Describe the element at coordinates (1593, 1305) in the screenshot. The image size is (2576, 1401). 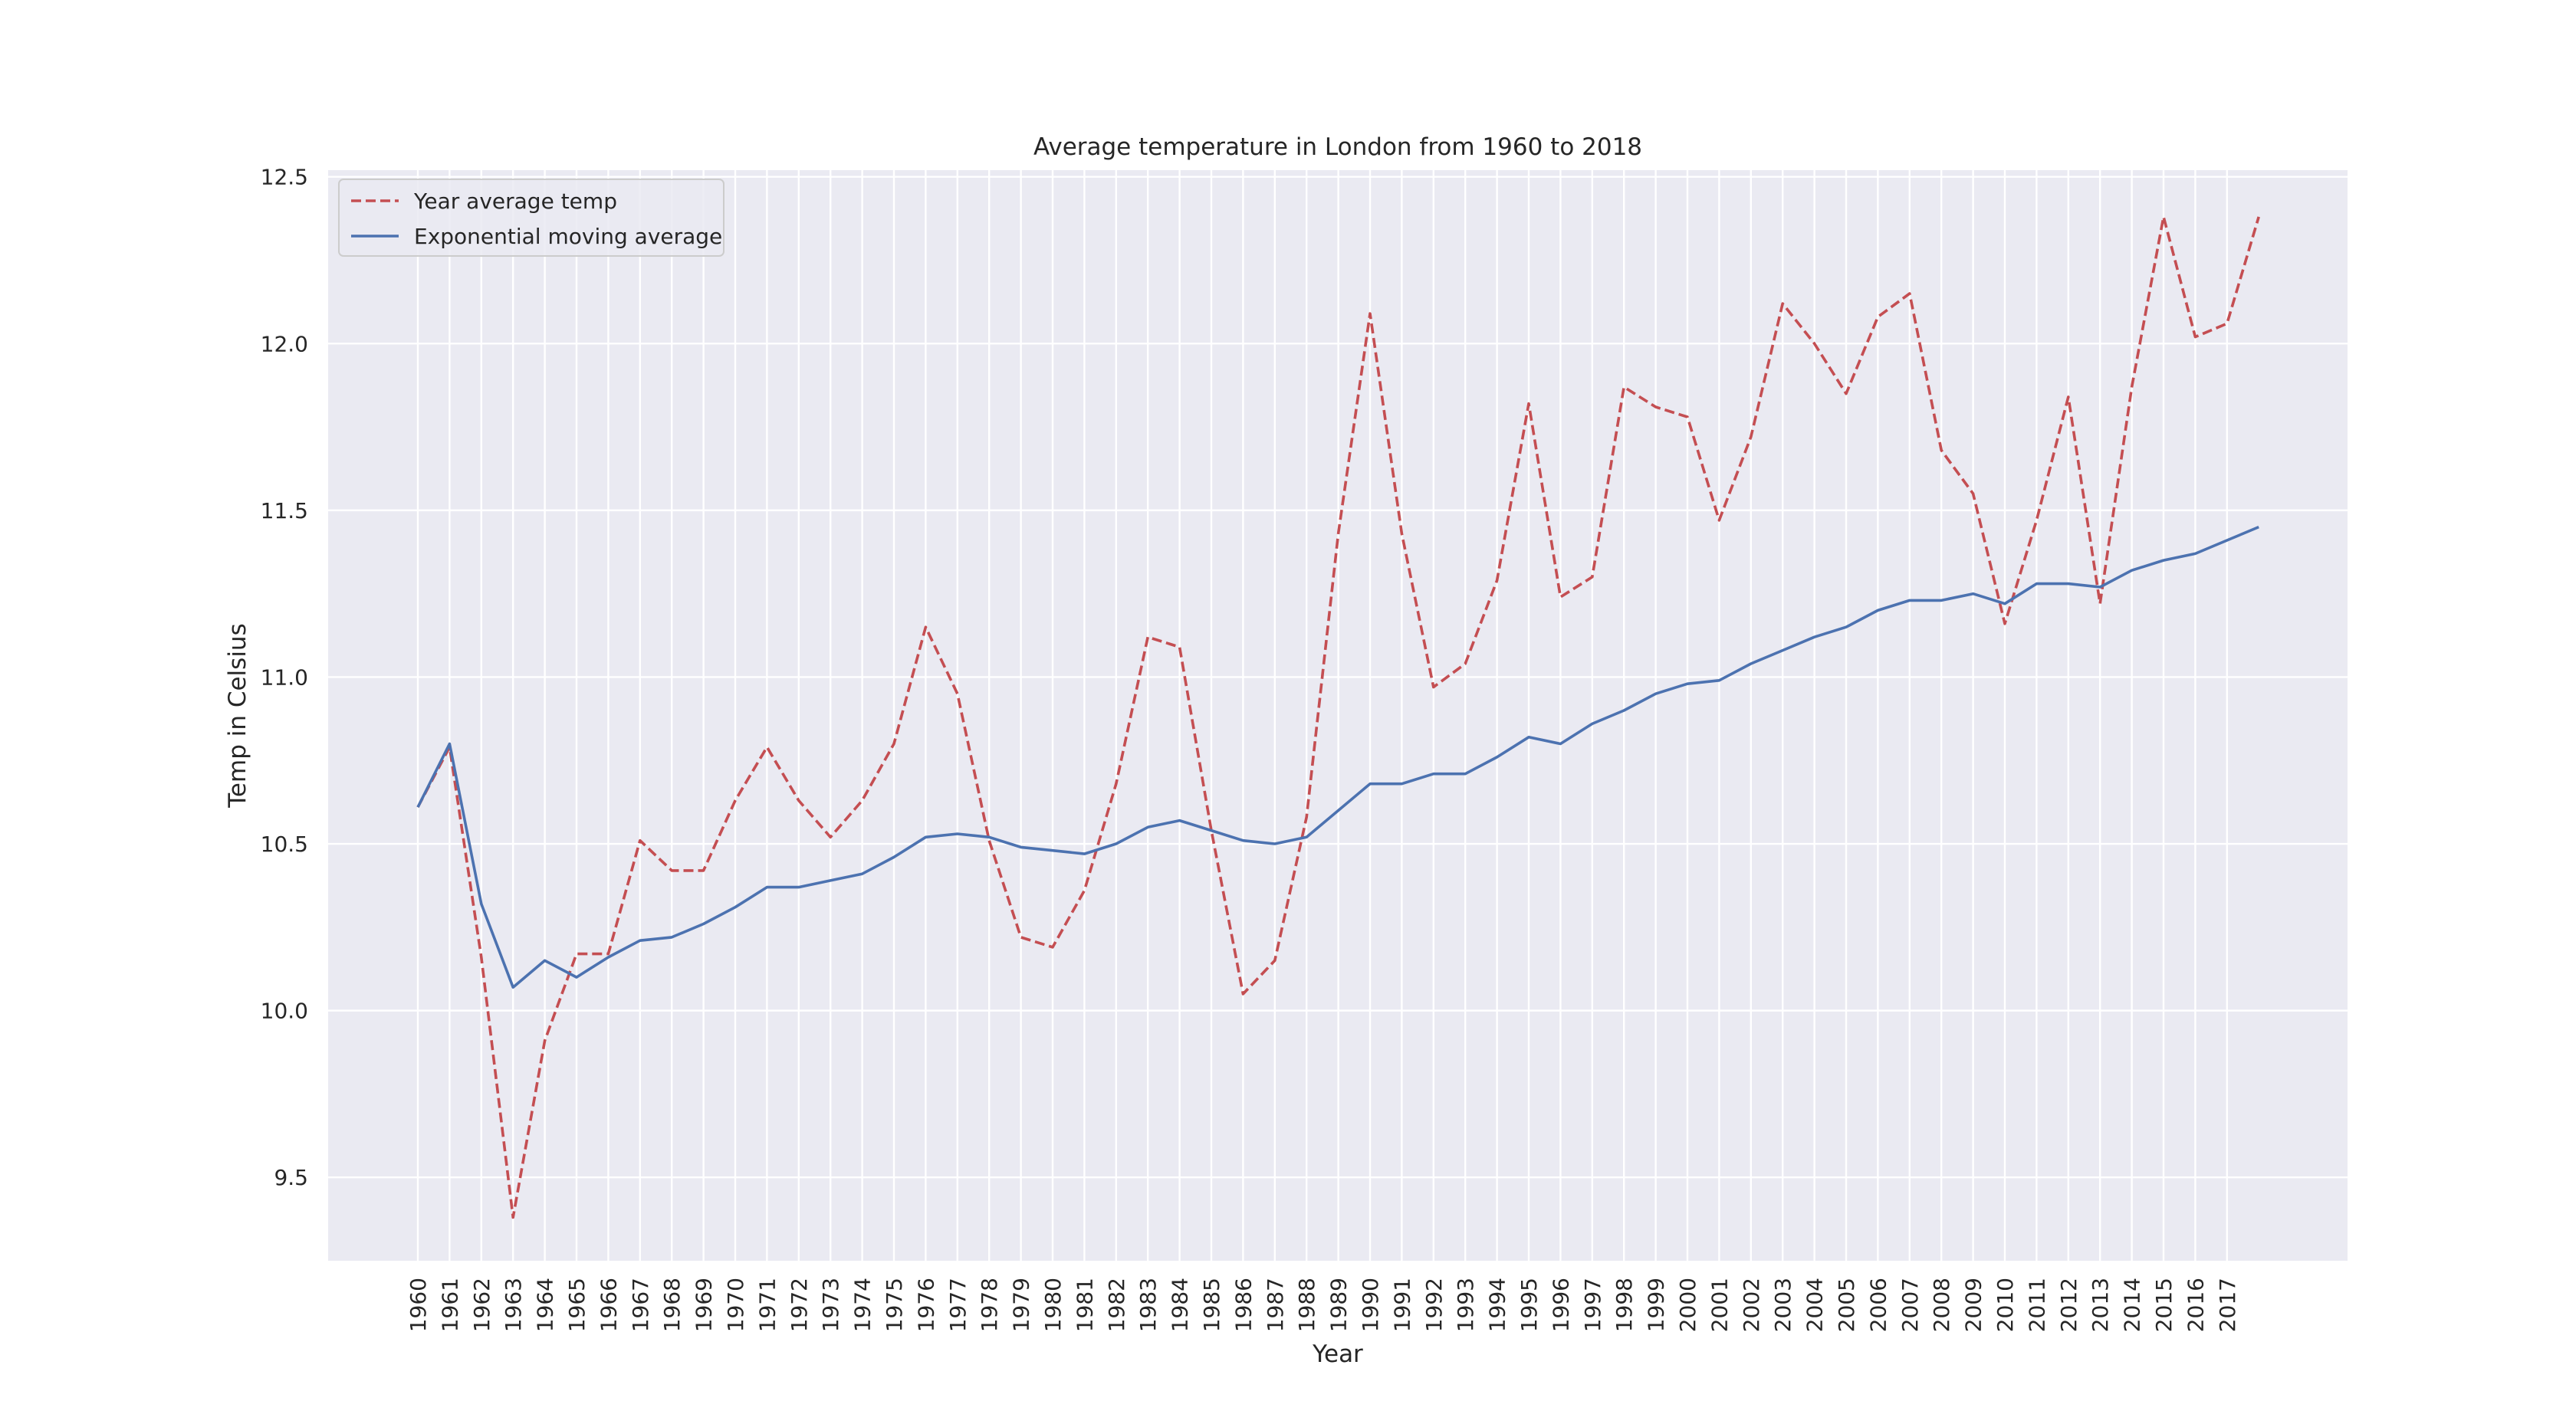
I see `x-tick-label: 1997` at that location.